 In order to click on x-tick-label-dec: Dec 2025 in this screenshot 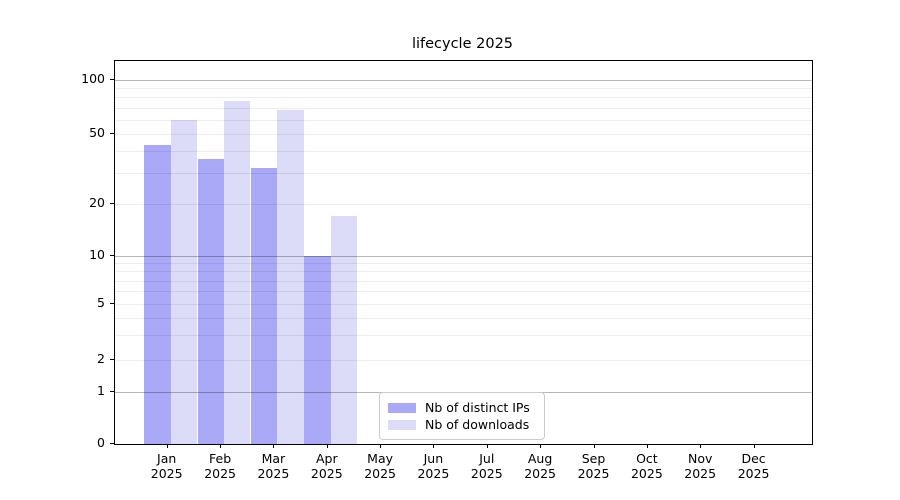, I will do `click(753, 466)`.